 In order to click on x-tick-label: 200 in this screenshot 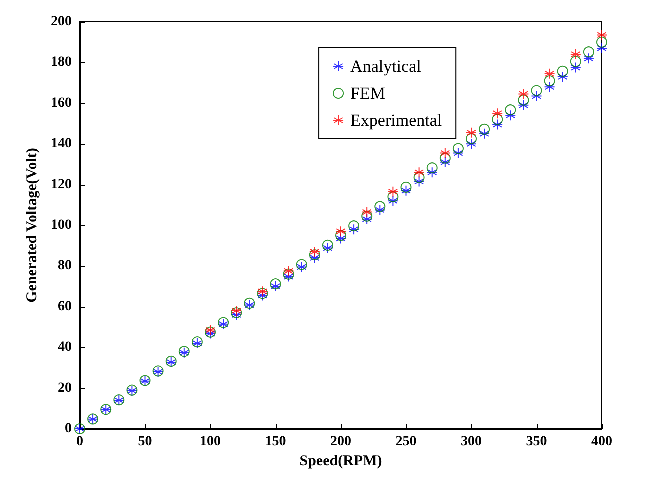, I will do `click(341, 442)`.